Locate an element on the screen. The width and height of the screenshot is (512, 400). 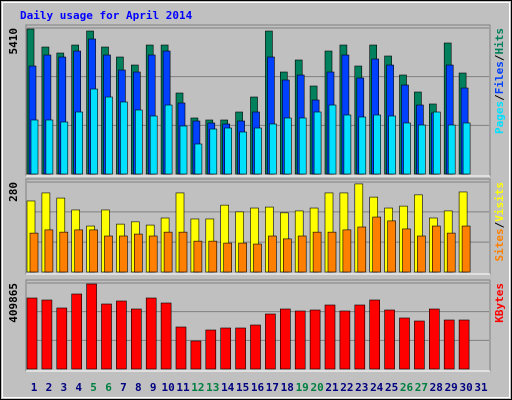
legend-entry: Pages is located at coordinates (499, 117).